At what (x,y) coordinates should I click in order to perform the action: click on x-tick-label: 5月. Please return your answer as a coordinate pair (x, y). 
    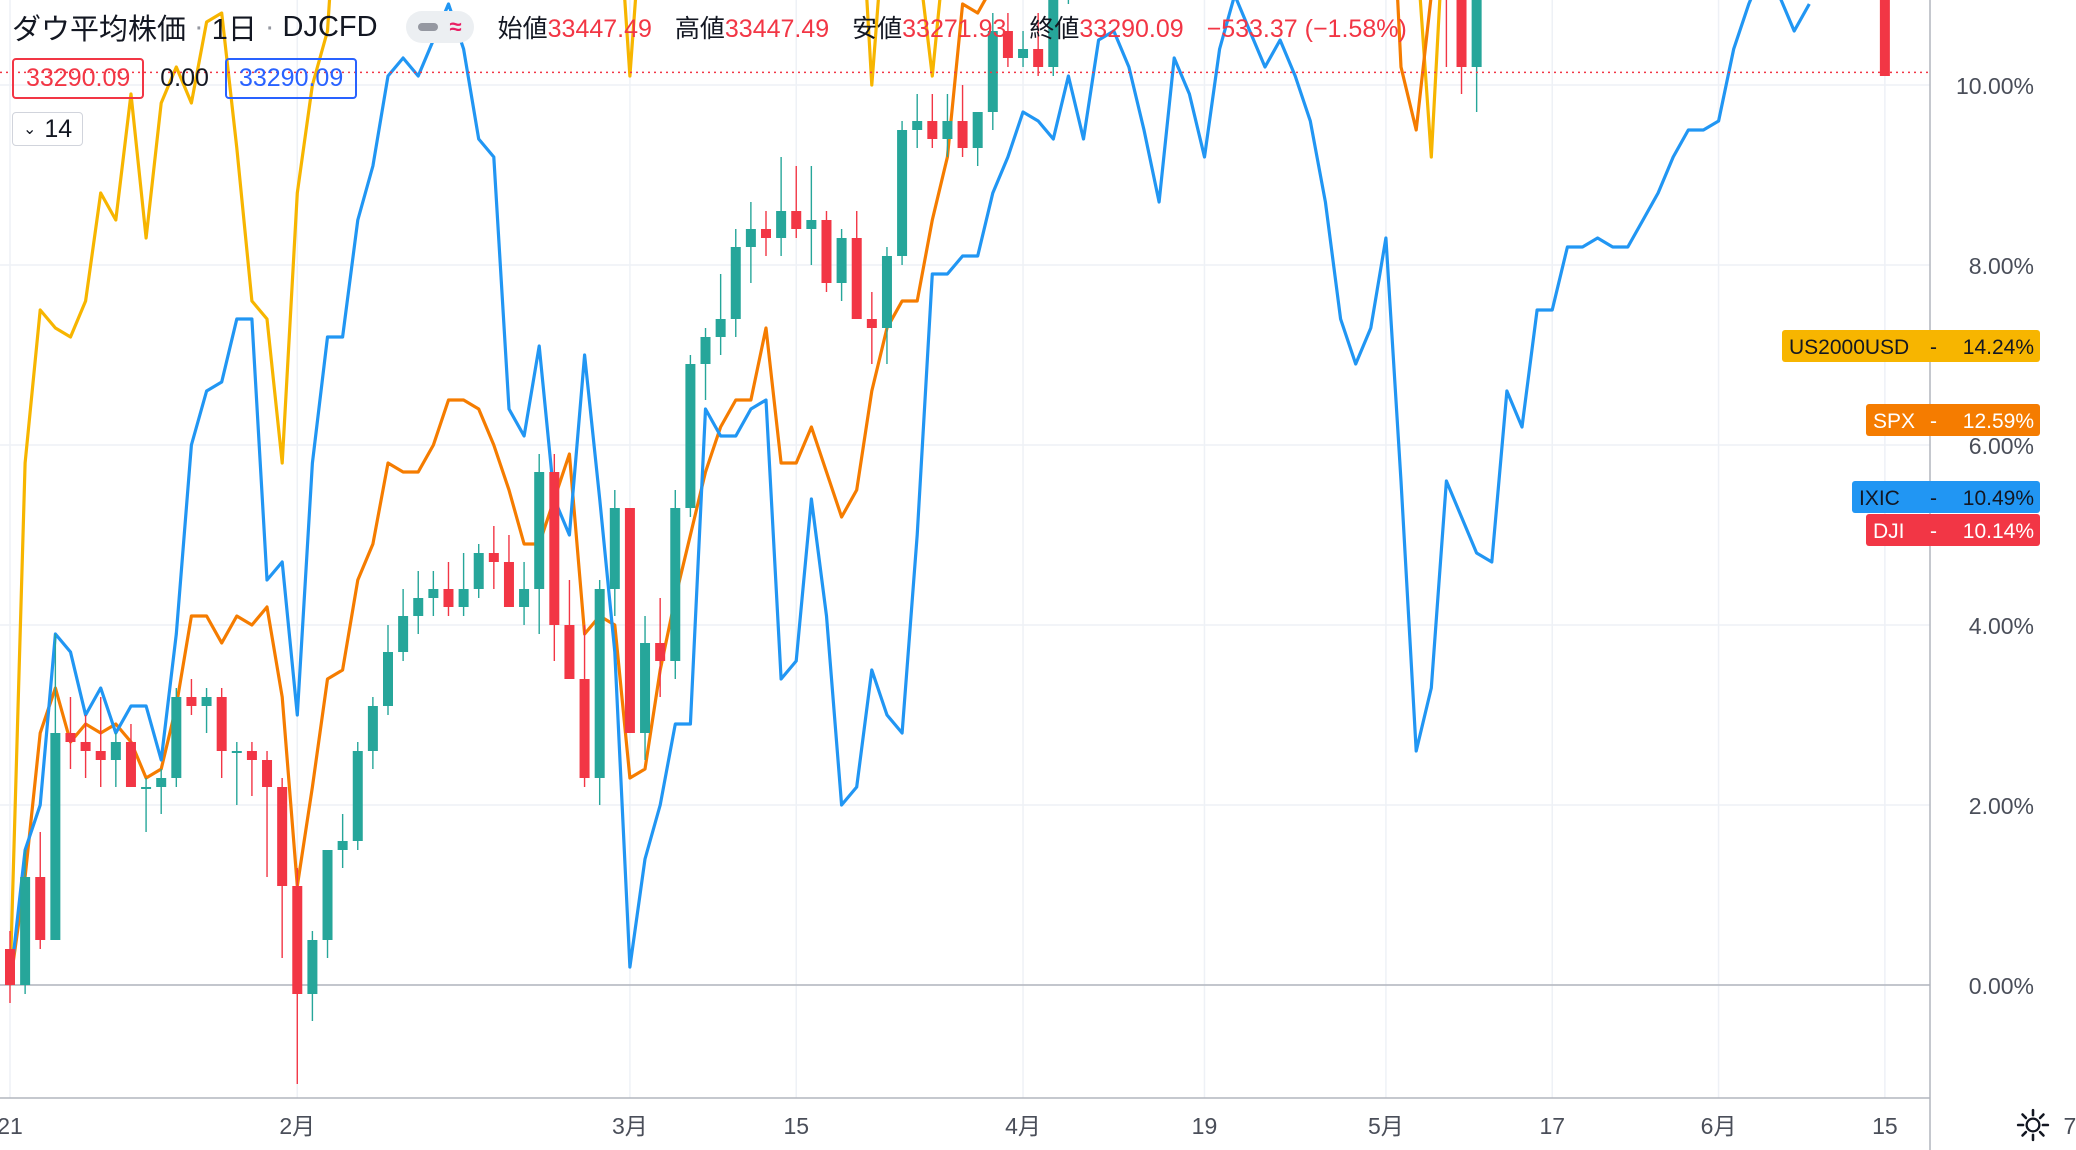
    Looking at the image, I should click on (1386, 1126).